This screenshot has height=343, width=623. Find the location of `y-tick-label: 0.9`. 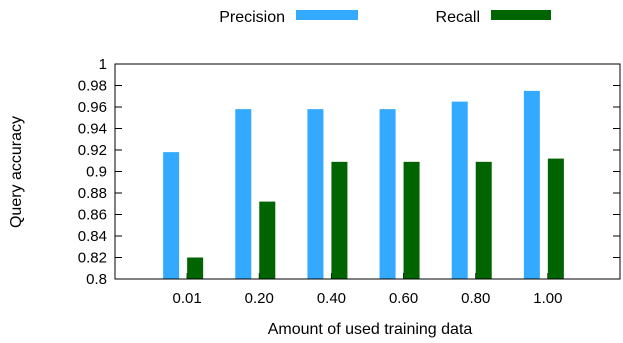

y-tick-label: 0.9 is located at coordinates (96, 172).